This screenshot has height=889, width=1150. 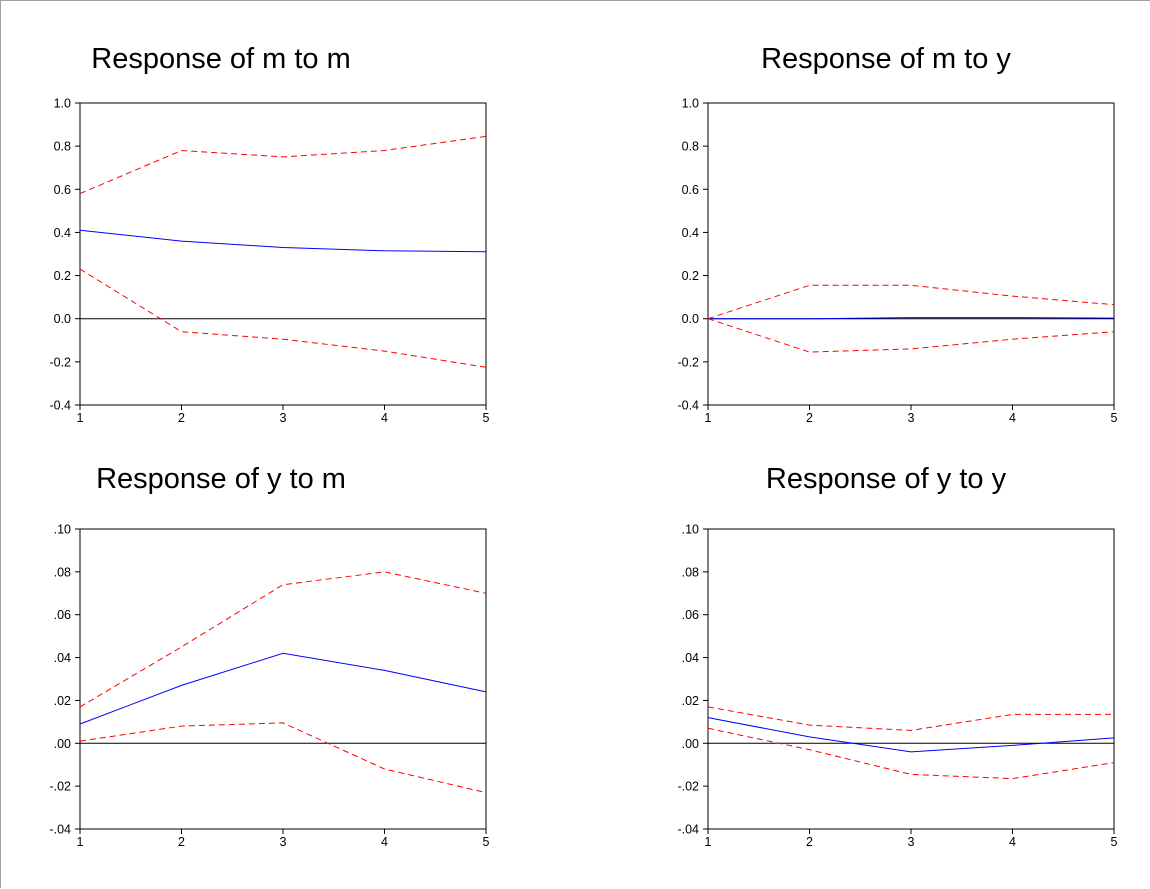 I want to click on chart-title: Response of y to m, so click(x=221, y=479).